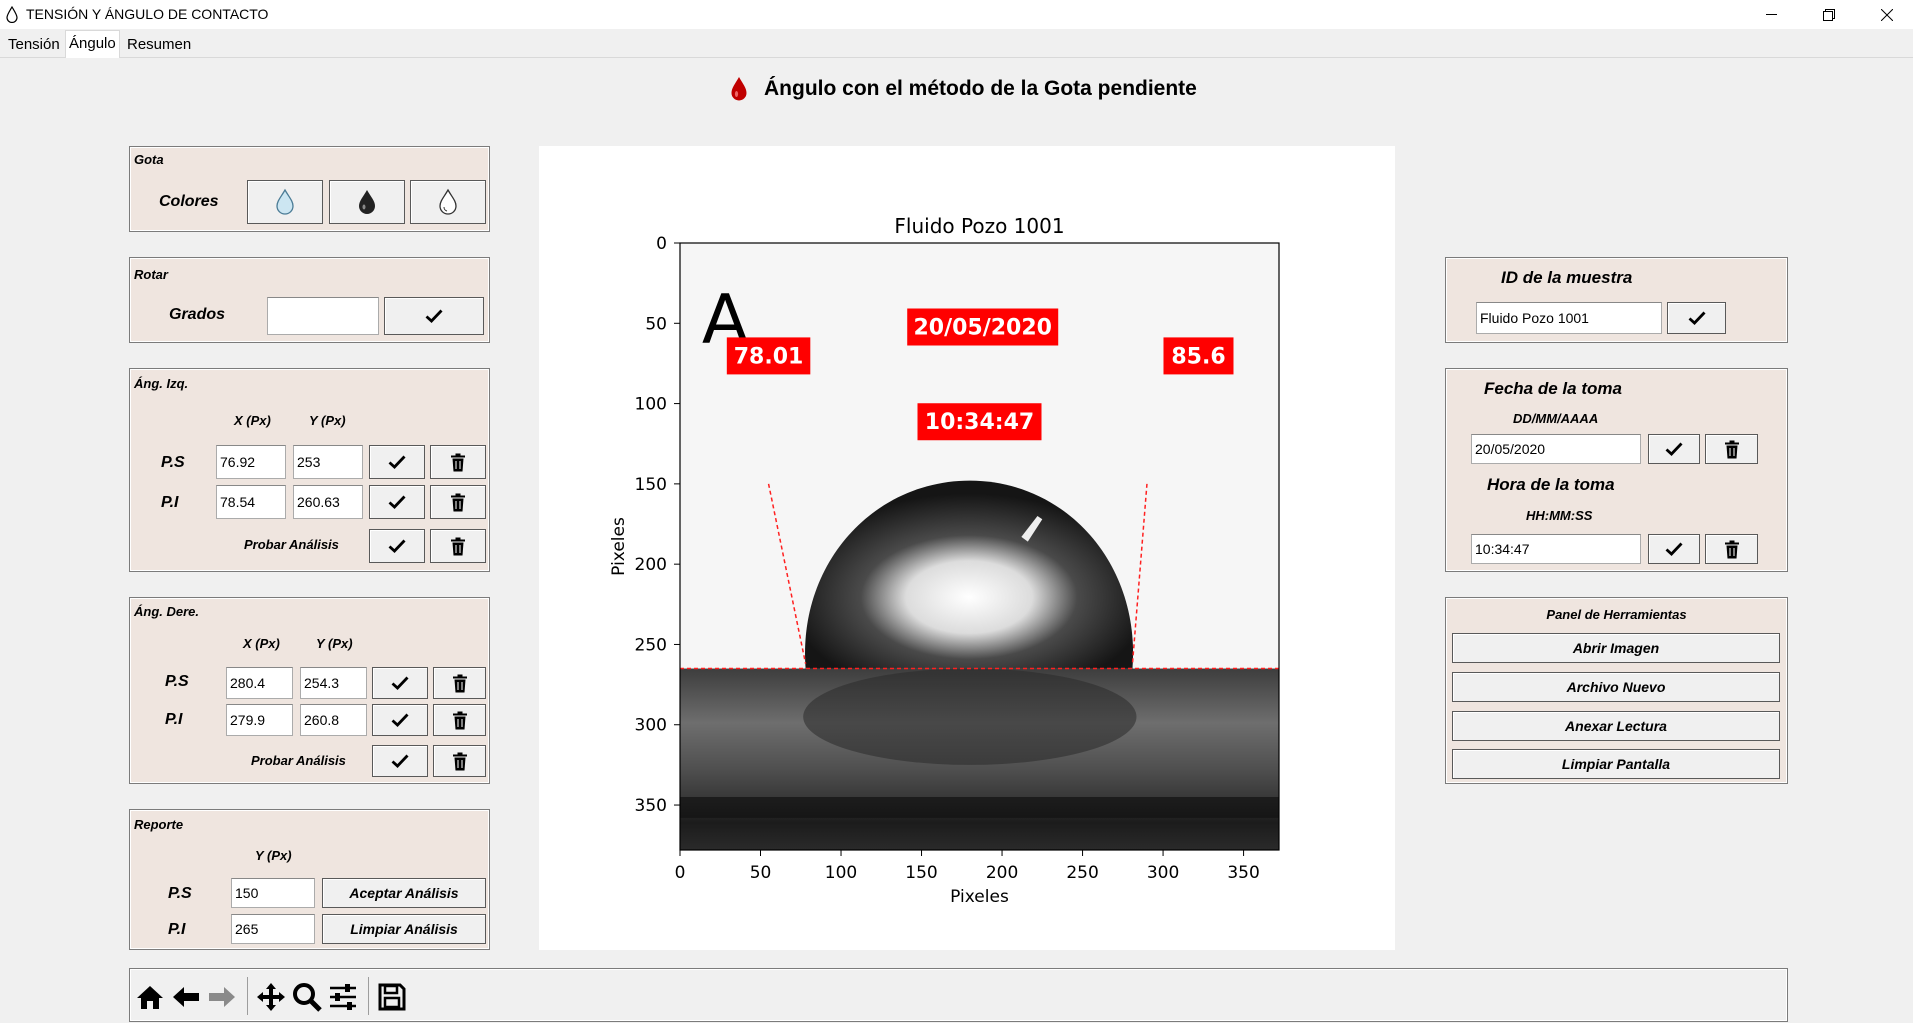 Image resolution: width=1913 pixels, height=1023 pixels. I want to click on izq-pi-apply-button, so click(397, 502).